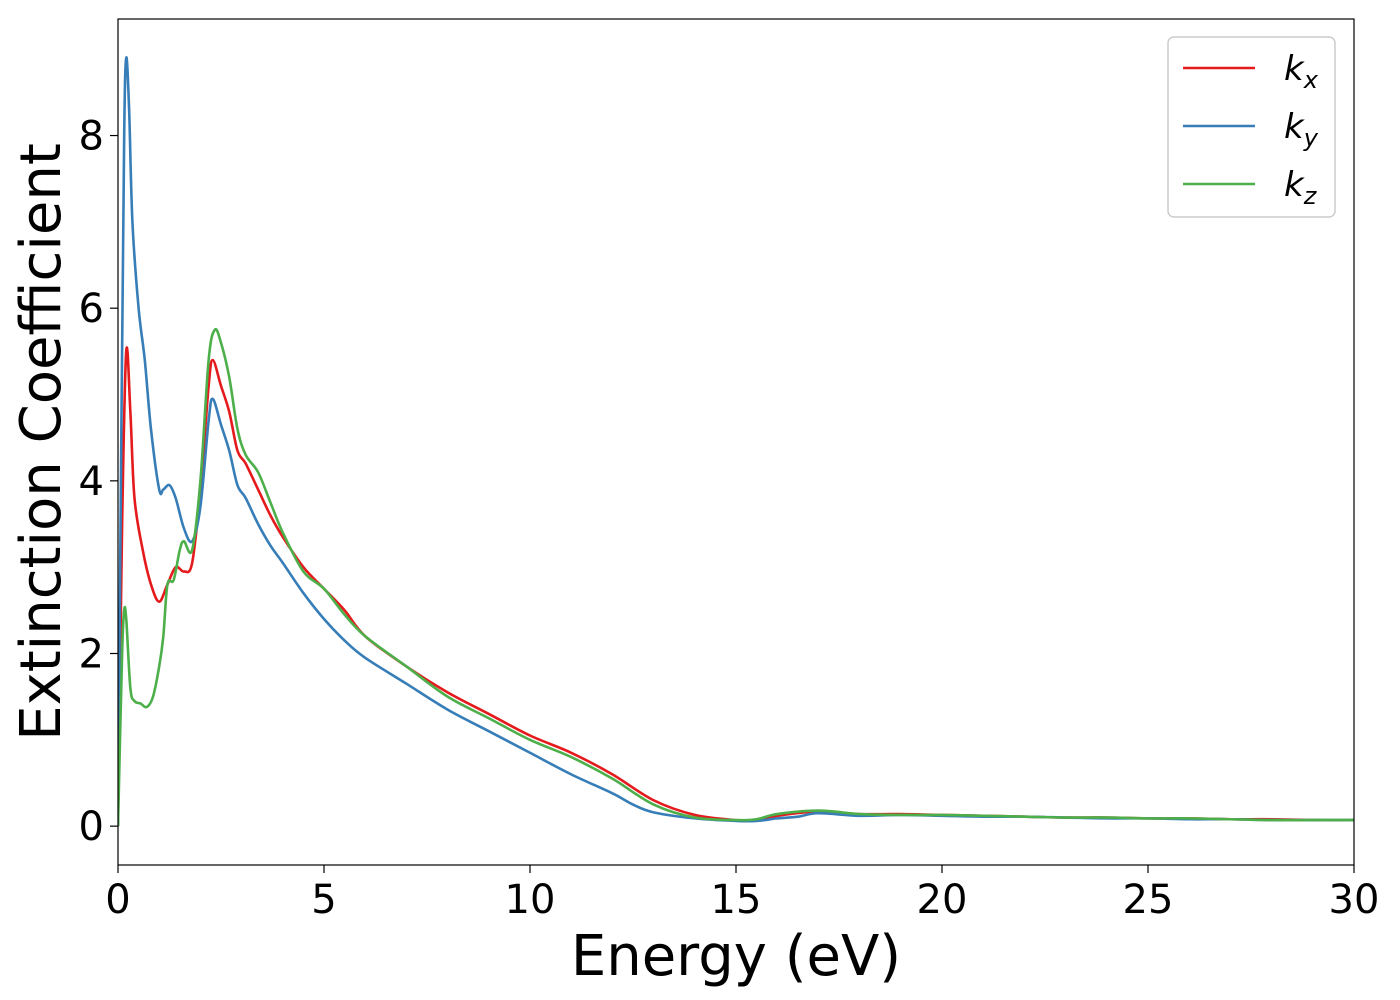  I want to click on y-axis-title: Extinction Coefficient, so click(41, 442).